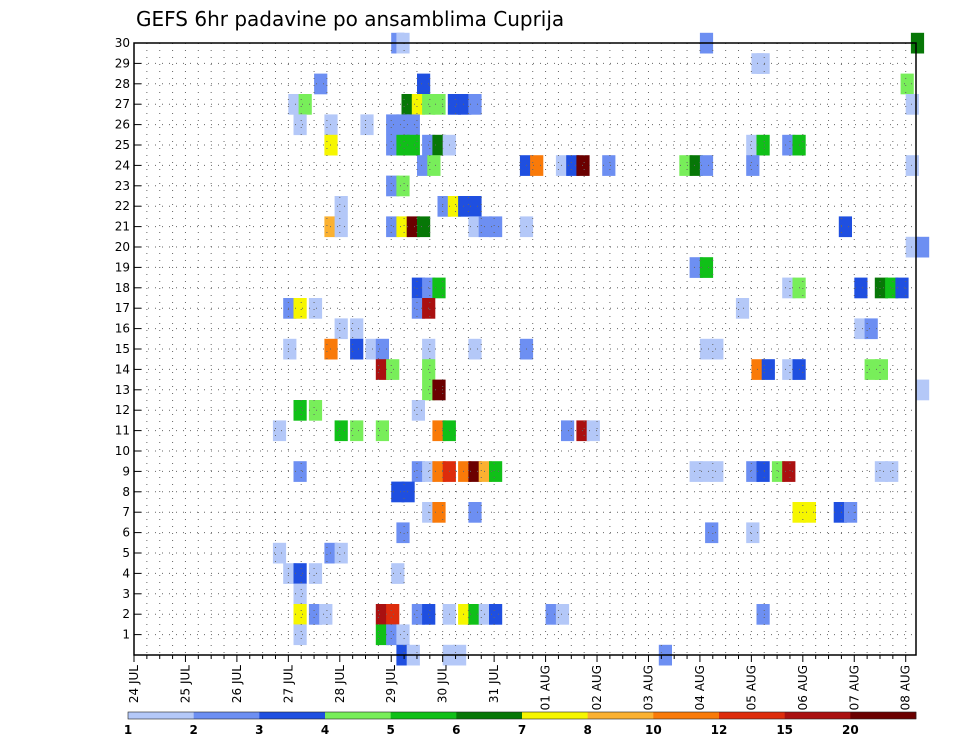 This screenshot has width=960, height=742. Describe the element at coordinates (350, 19) in the screenshot. I see `chart-title: GEFS 6hr padavine po ansamblima Cuprija` at that location.